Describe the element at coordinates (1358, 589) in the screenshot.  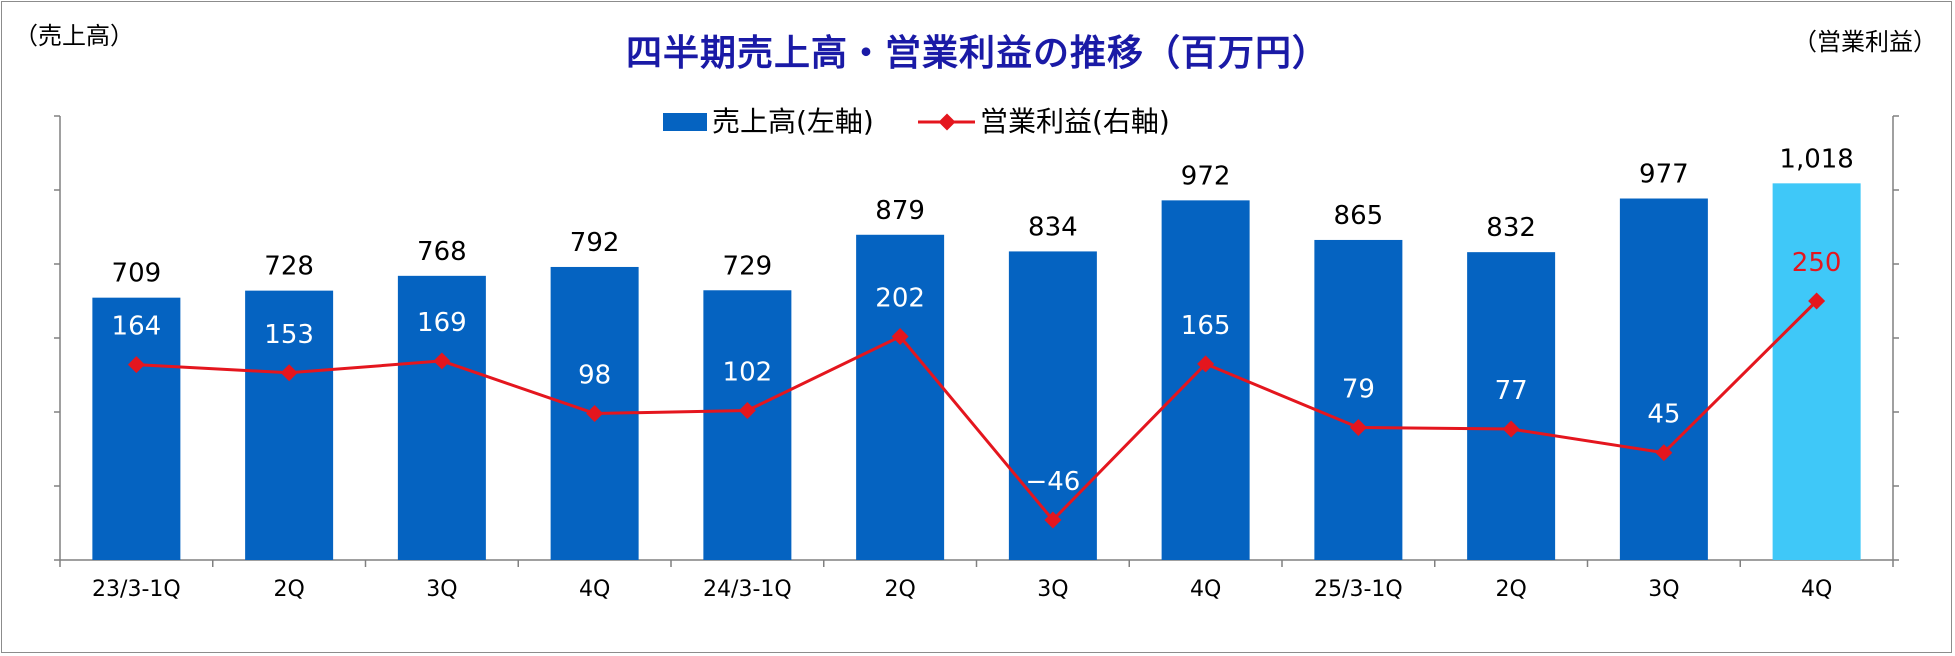
I see `x-tick-label: 25/3-1Q` at that location.